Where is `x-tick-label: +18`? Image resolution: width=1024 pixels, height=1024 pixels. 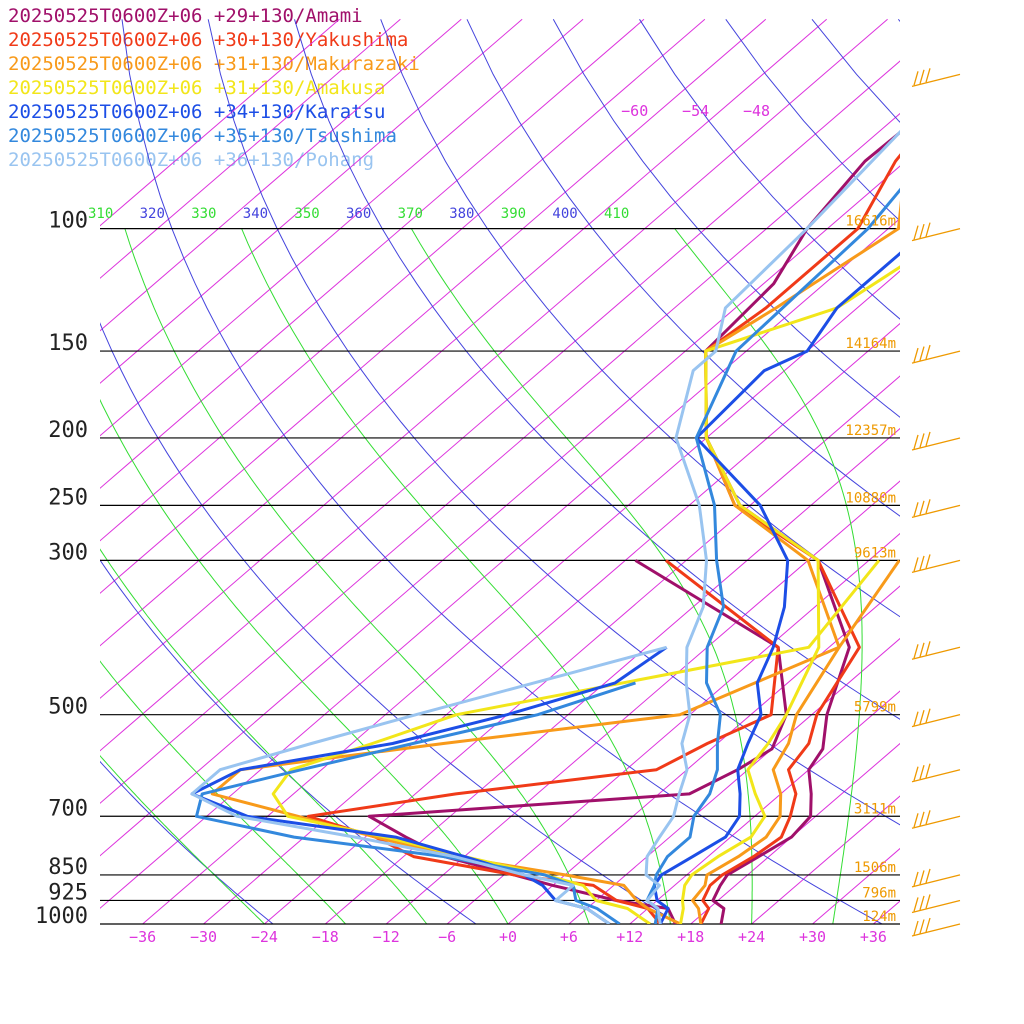
x-tick-label: +18 is located at coordinates (690, 937).